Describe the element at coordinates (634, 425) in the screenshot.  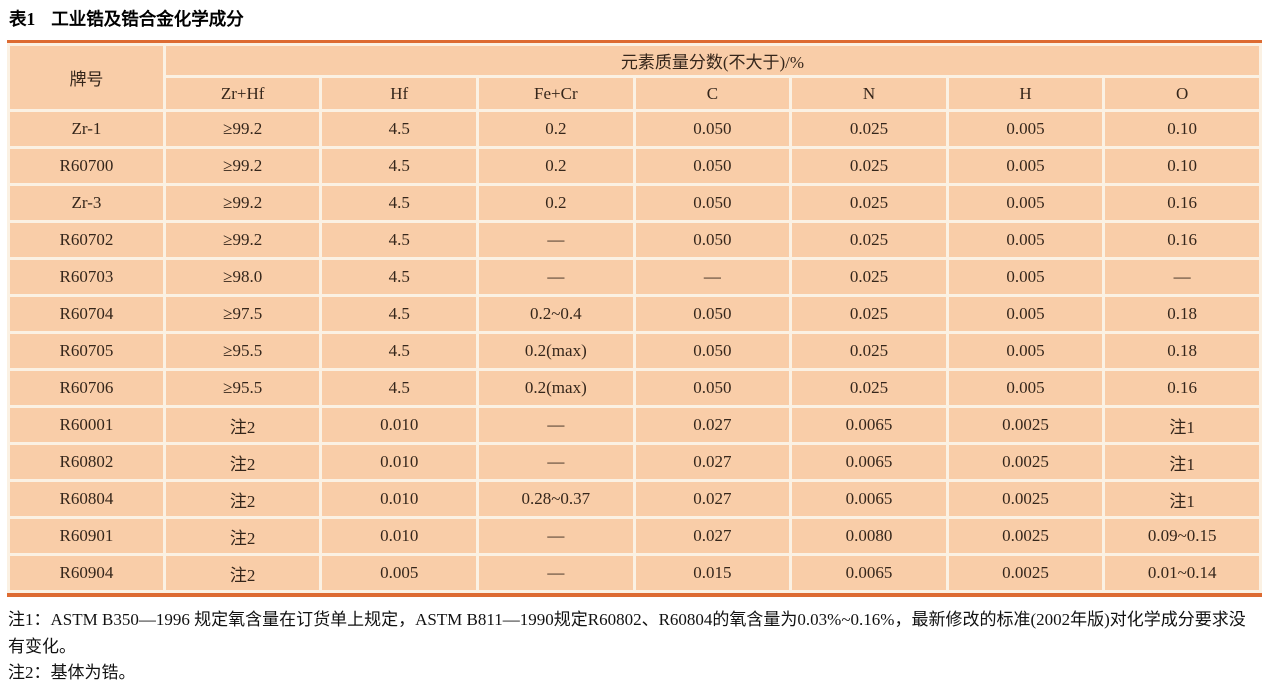
I see `table-row-R60001: R60001 注2 0.010—0.027 0.0065 0.0025 注1` at that location.